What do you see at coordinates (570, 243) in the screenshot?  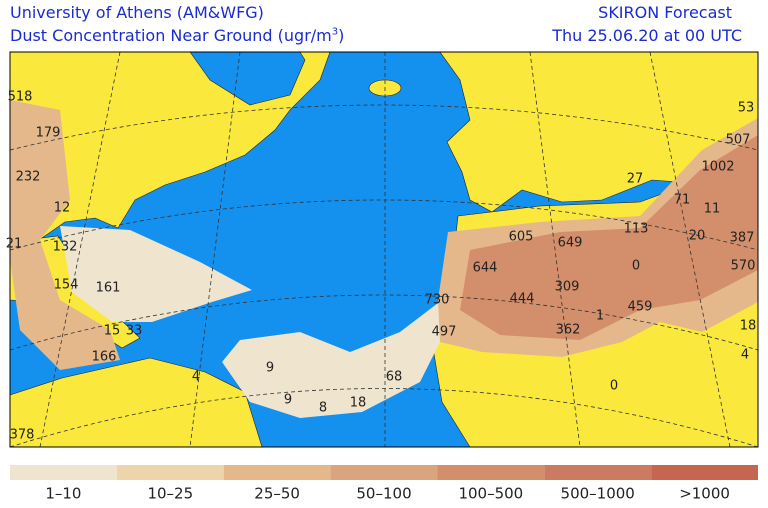 I see `map-value-label: 649` at bounding box center [570, 243].